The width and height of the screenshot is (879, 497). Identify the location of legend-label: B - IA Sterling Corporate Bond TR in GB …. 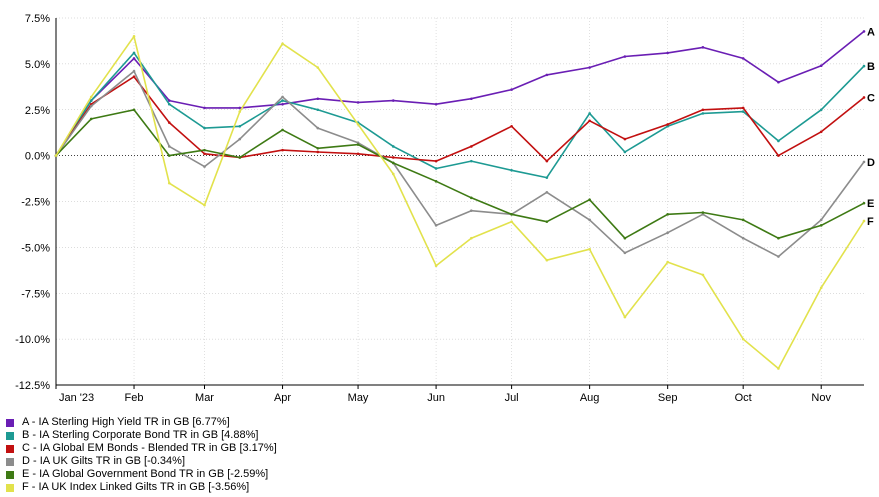
(140, 435).